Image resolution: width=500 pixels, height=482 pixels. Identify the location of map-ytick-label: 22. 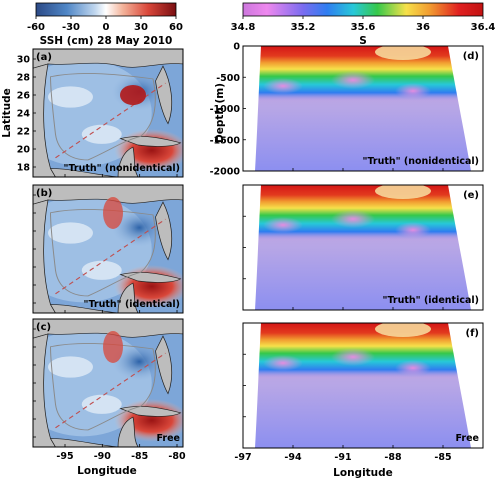
(23, 132).